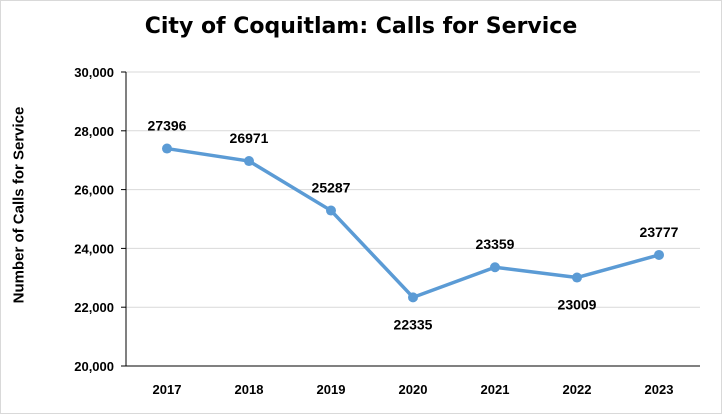 The image size is (722, 414). Describe the element at coordinates (94, 366) in the screenshot. I see `y-tick-label: 20,000` at that location.